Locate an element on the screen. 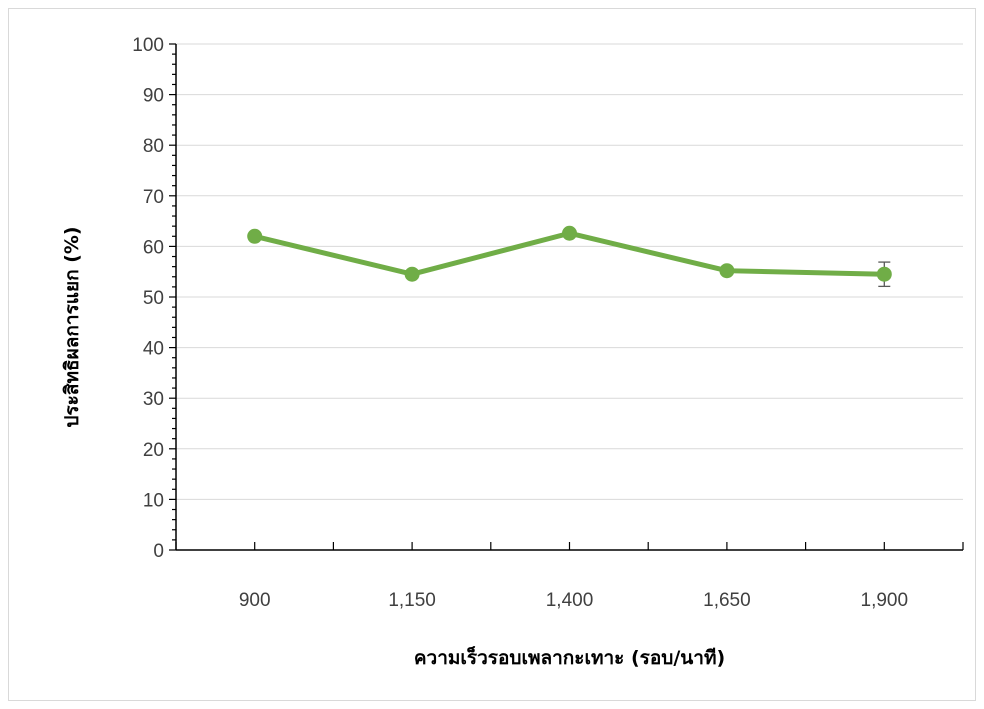  x-tick-label: 900 is located at coordinates (255, 600).